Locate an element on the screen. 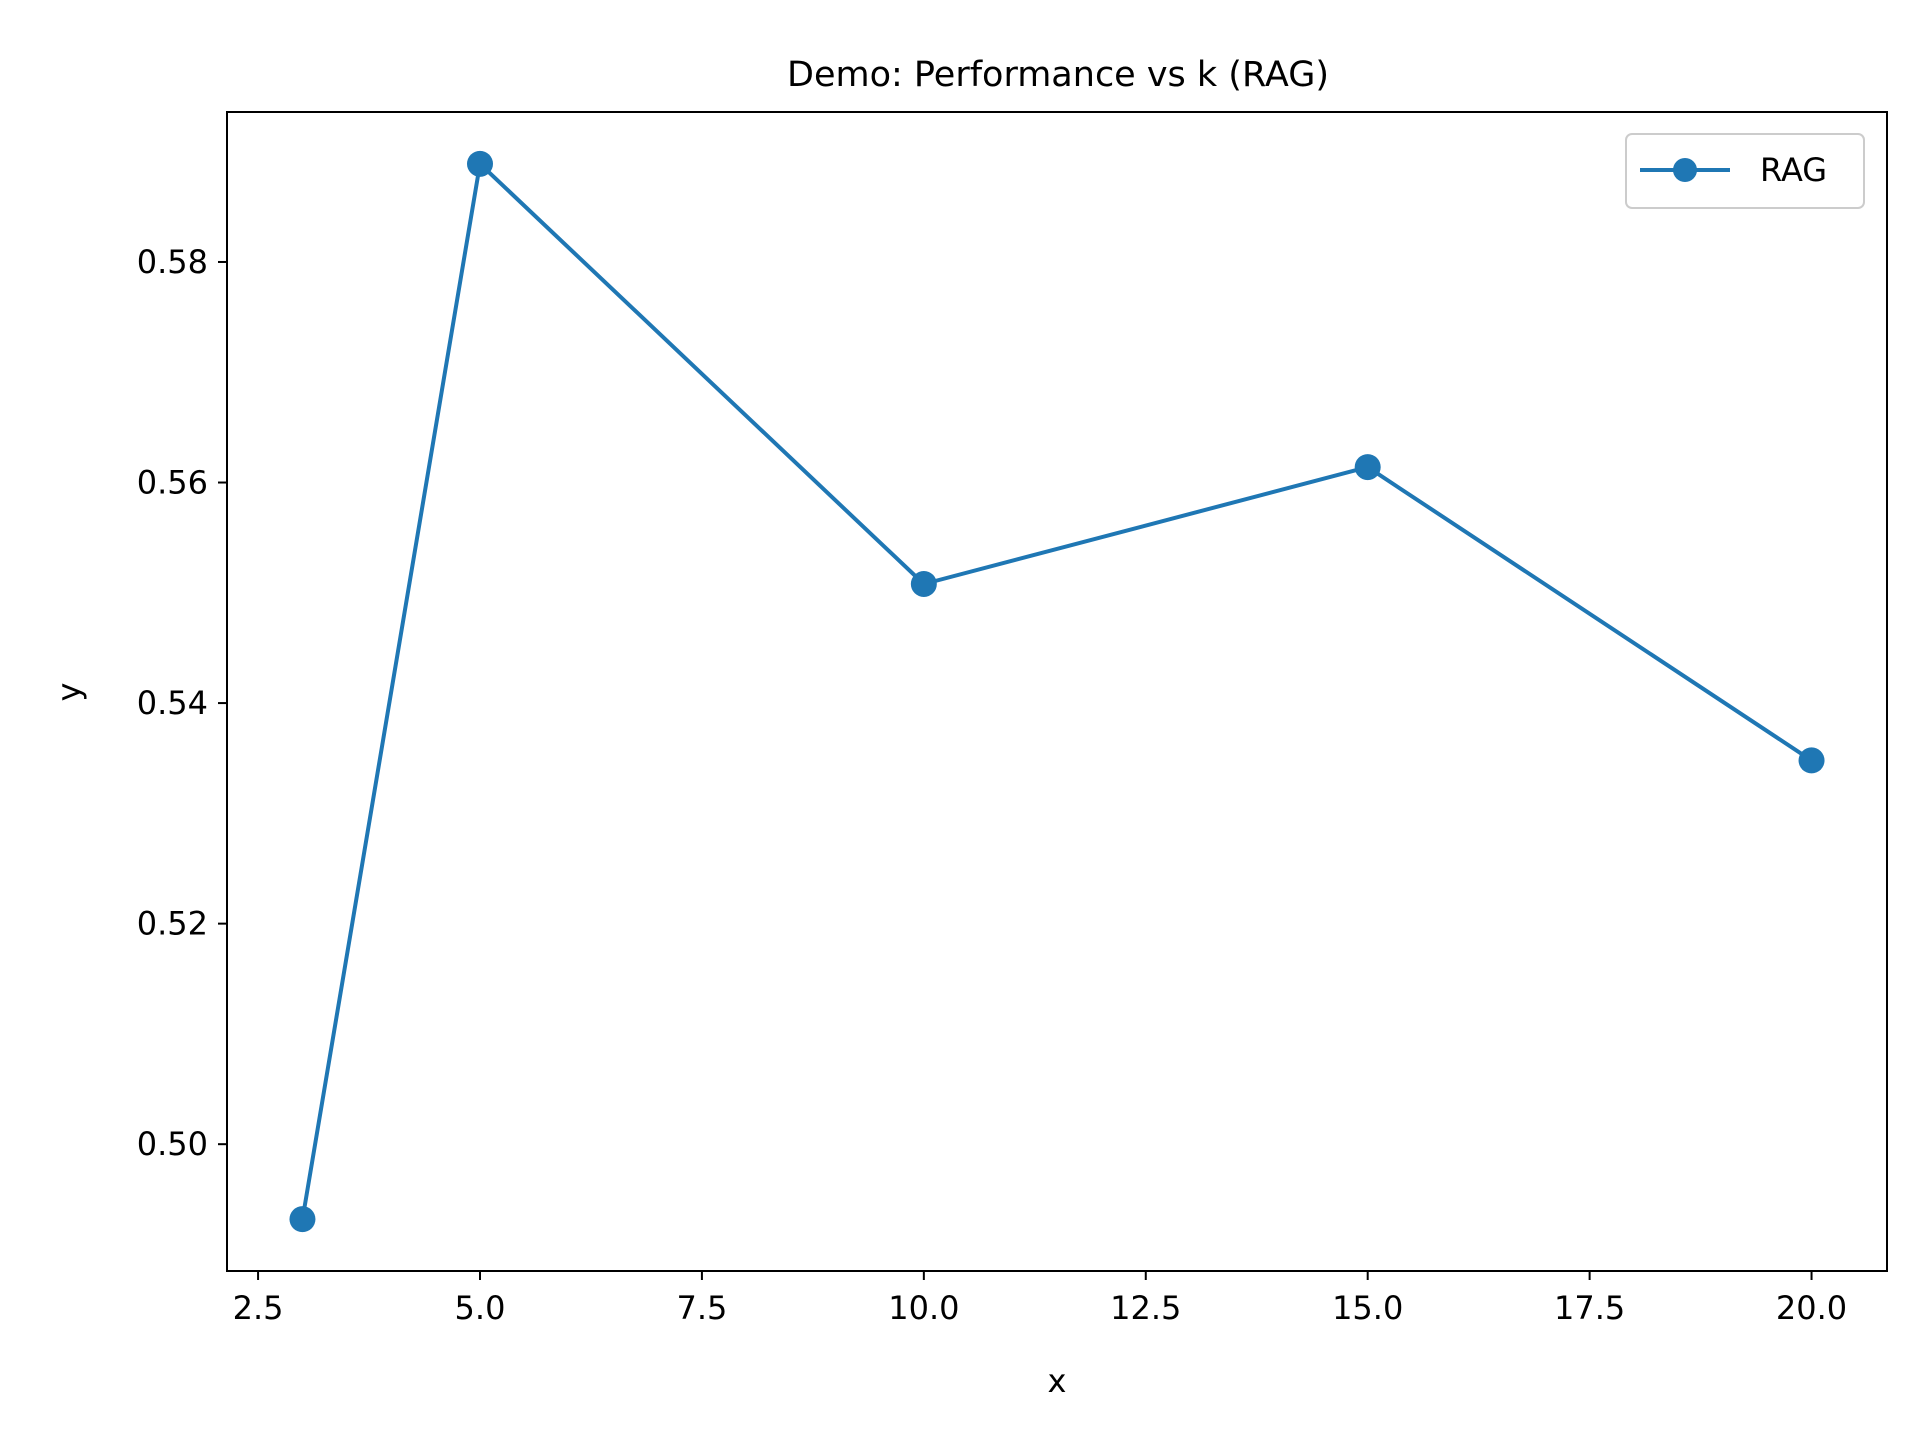 This screenshot has height=1444, width=1920. legend: RAG is located at coordinates (1745, 171).